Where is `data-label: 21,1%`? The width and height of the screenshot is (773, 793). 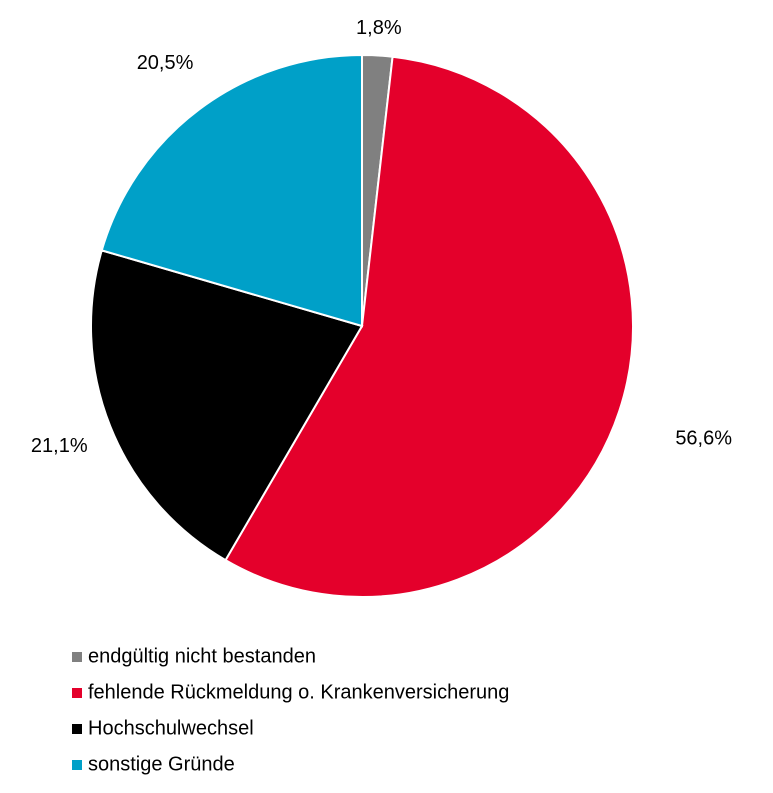
data-label: 21,1% is located at coordinates (59, 446).